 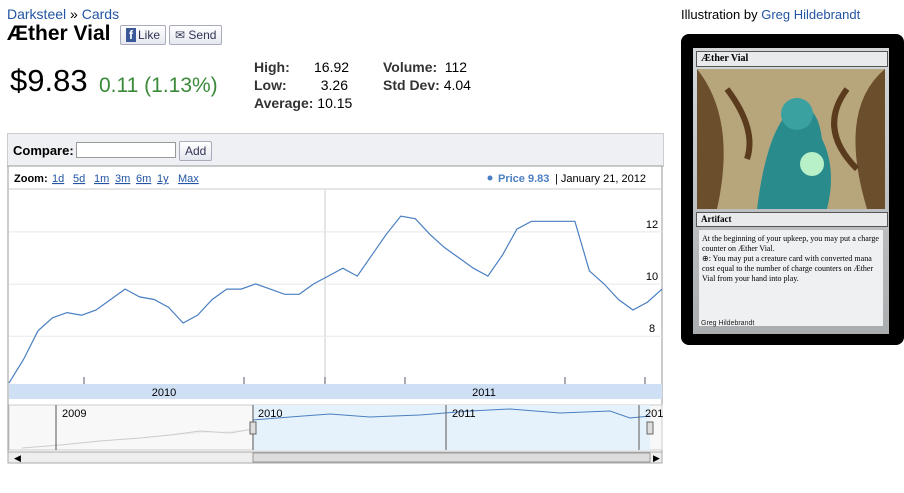 I want to click on compare-label: Compare:, so click(x=43, y=150).